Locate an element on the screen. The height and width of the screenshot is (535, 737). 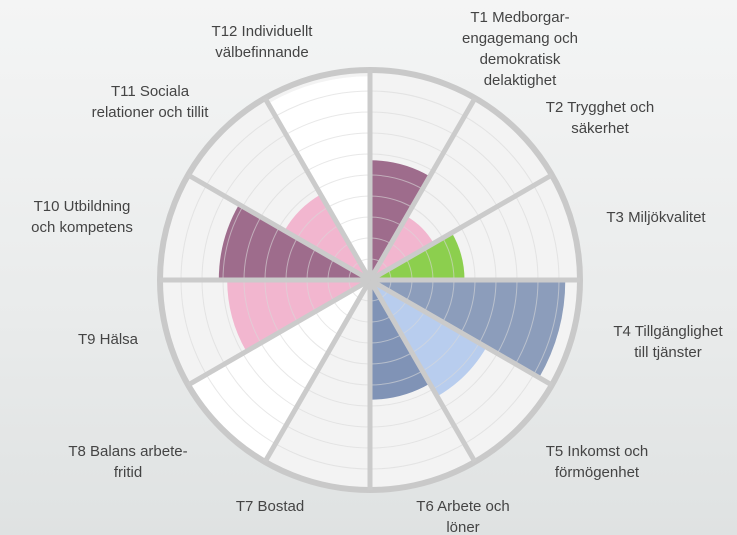
category-label: T12 Individuellt is located at coordinates (263, 31).